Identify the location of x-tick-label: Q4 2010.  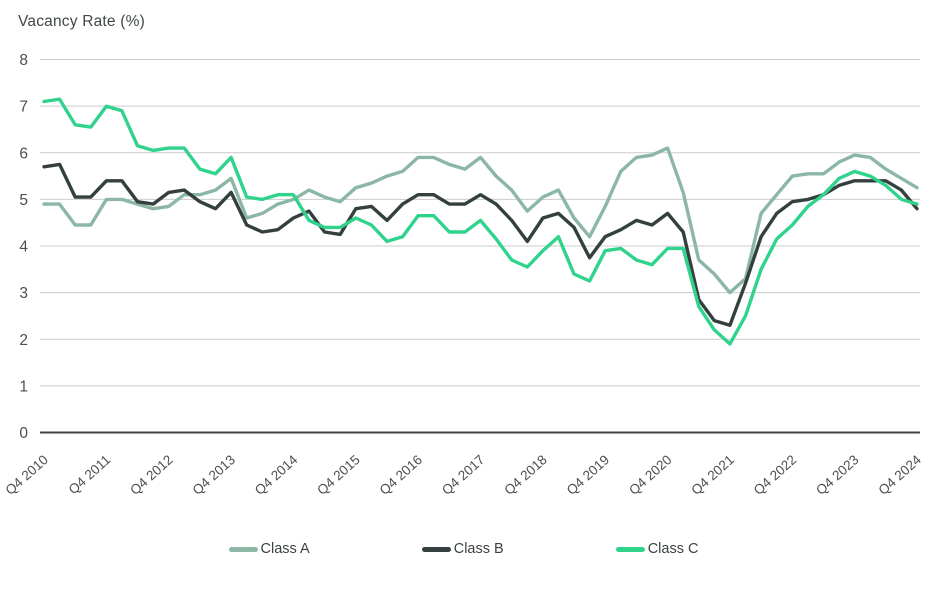
(26, 475).